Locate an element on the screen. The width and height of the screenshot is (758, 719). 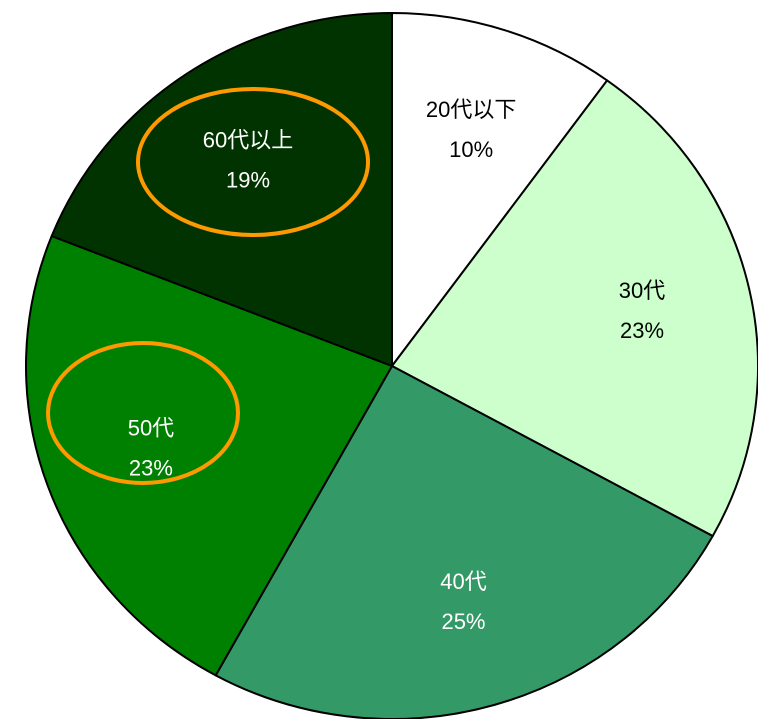
slice-category-label: 20代以下 is located at coordinates (471, 109).